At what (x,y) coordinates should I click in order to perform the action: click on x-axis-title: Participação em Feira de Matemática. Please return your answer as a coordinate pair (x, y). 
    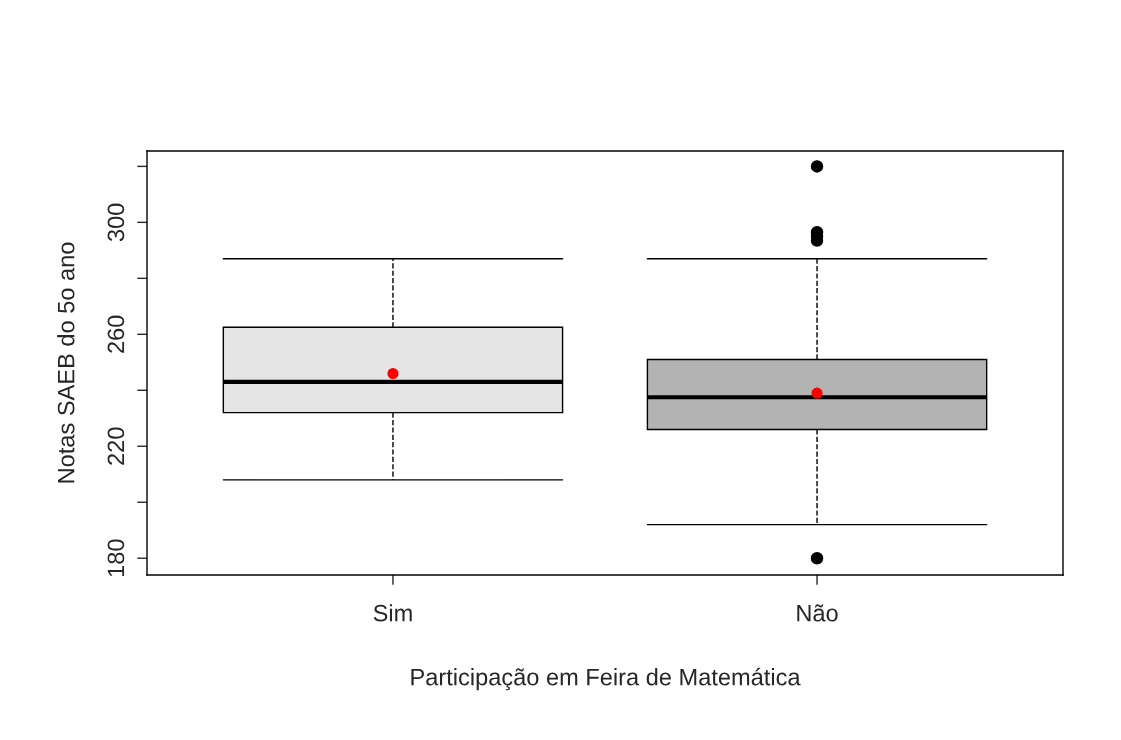
    Looking at the image, I should click on (606, 679).